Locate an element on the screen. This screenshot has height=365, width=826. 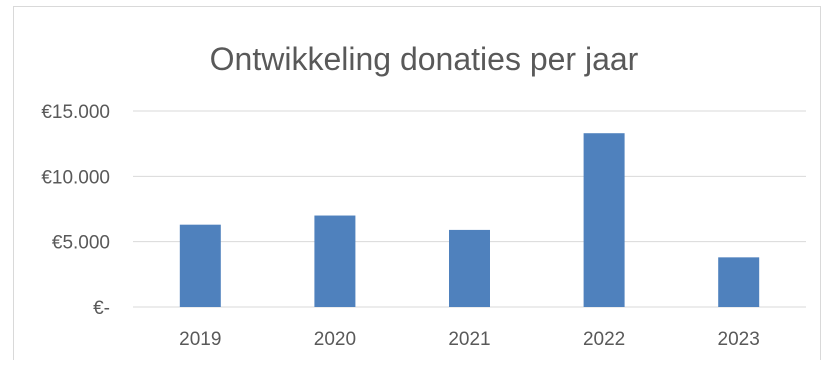
bar-2021 is located at coordinates (469, 268).